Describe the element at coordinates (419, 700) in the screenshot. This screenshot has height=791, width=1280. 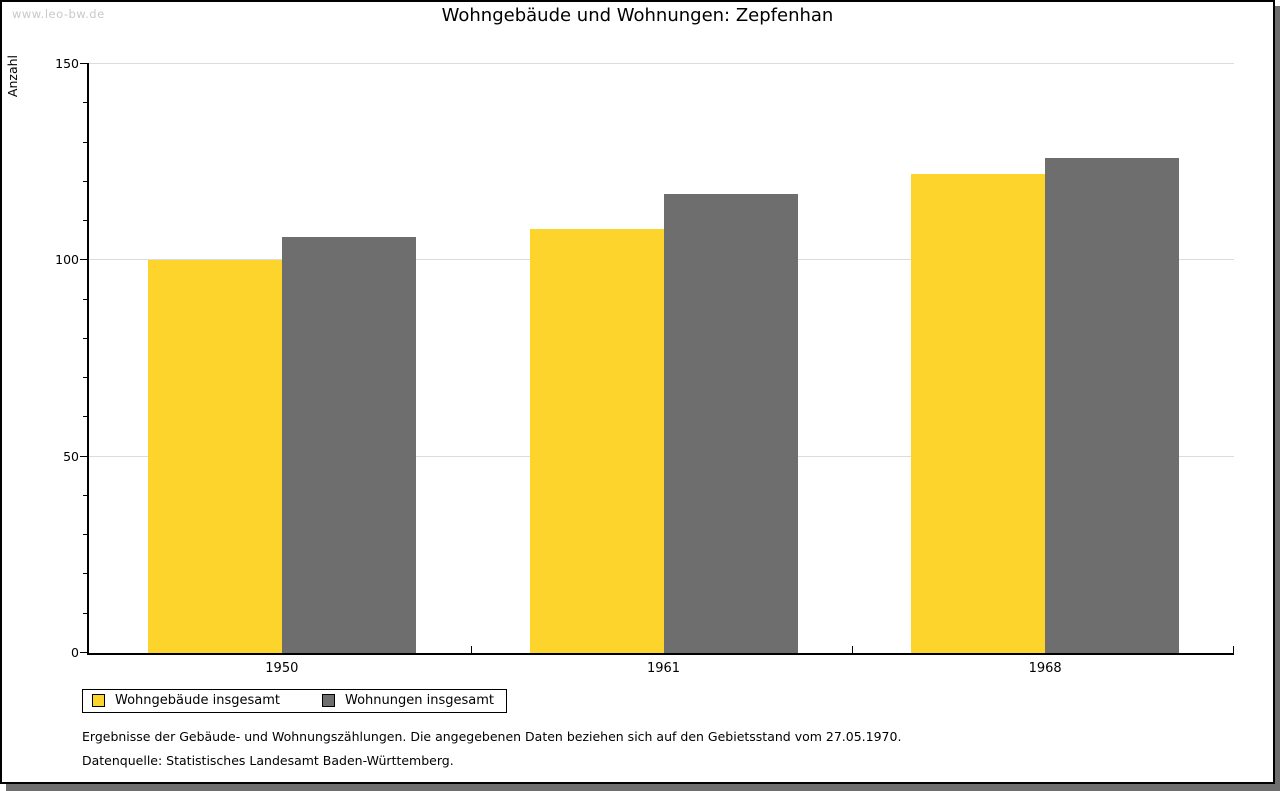
I see `legend-label-wohnungen: Wohnungen insgesamt` at that location.